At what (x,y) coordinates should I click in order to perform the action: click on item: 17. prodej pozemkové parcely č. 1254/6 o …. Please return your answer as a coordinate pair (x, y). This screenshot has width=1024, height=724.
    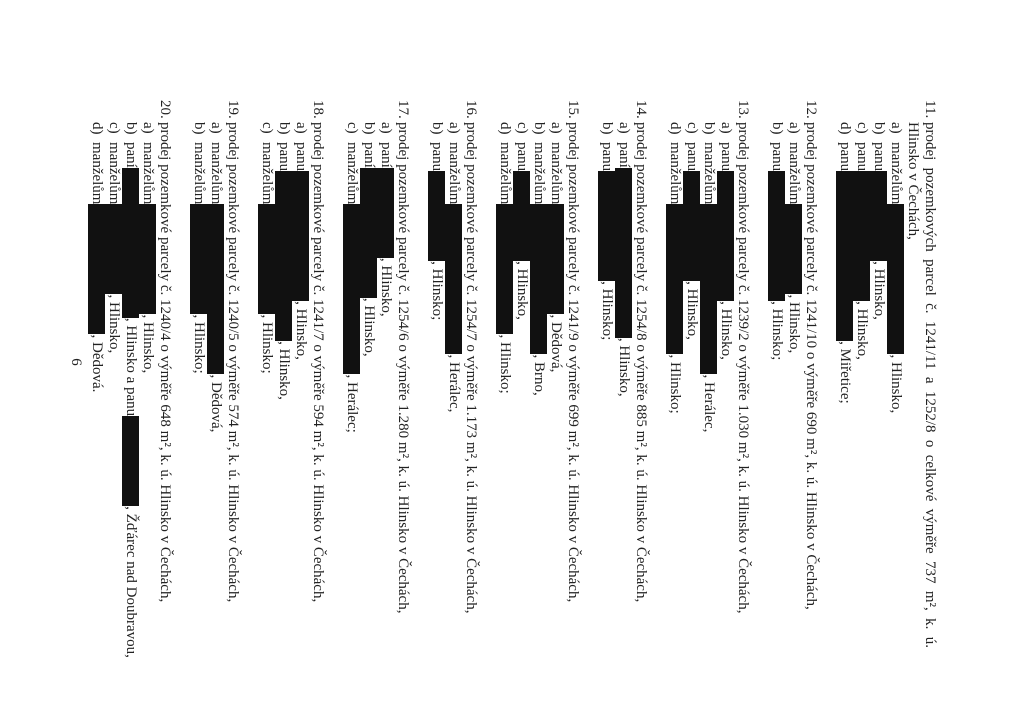
    Looking at the image, I should click on (377, 374).